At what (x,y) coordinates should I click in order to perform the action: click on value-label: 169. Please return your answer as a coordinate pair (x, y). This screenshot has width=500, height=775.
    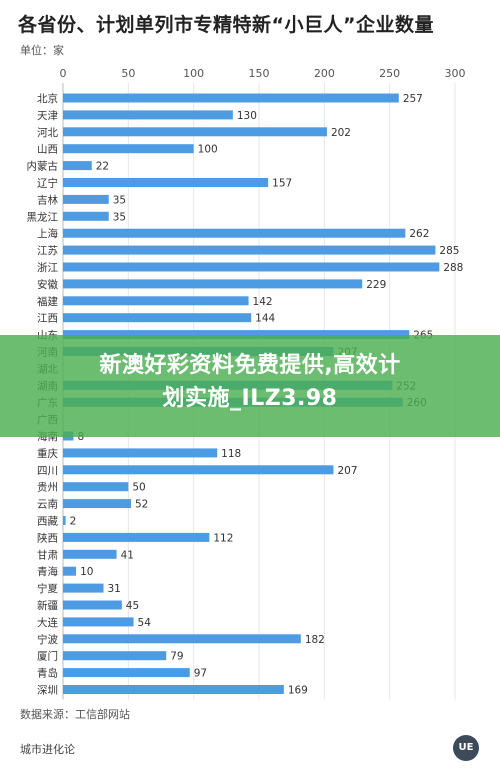
    Looking at the image, I should click on (298, 691).